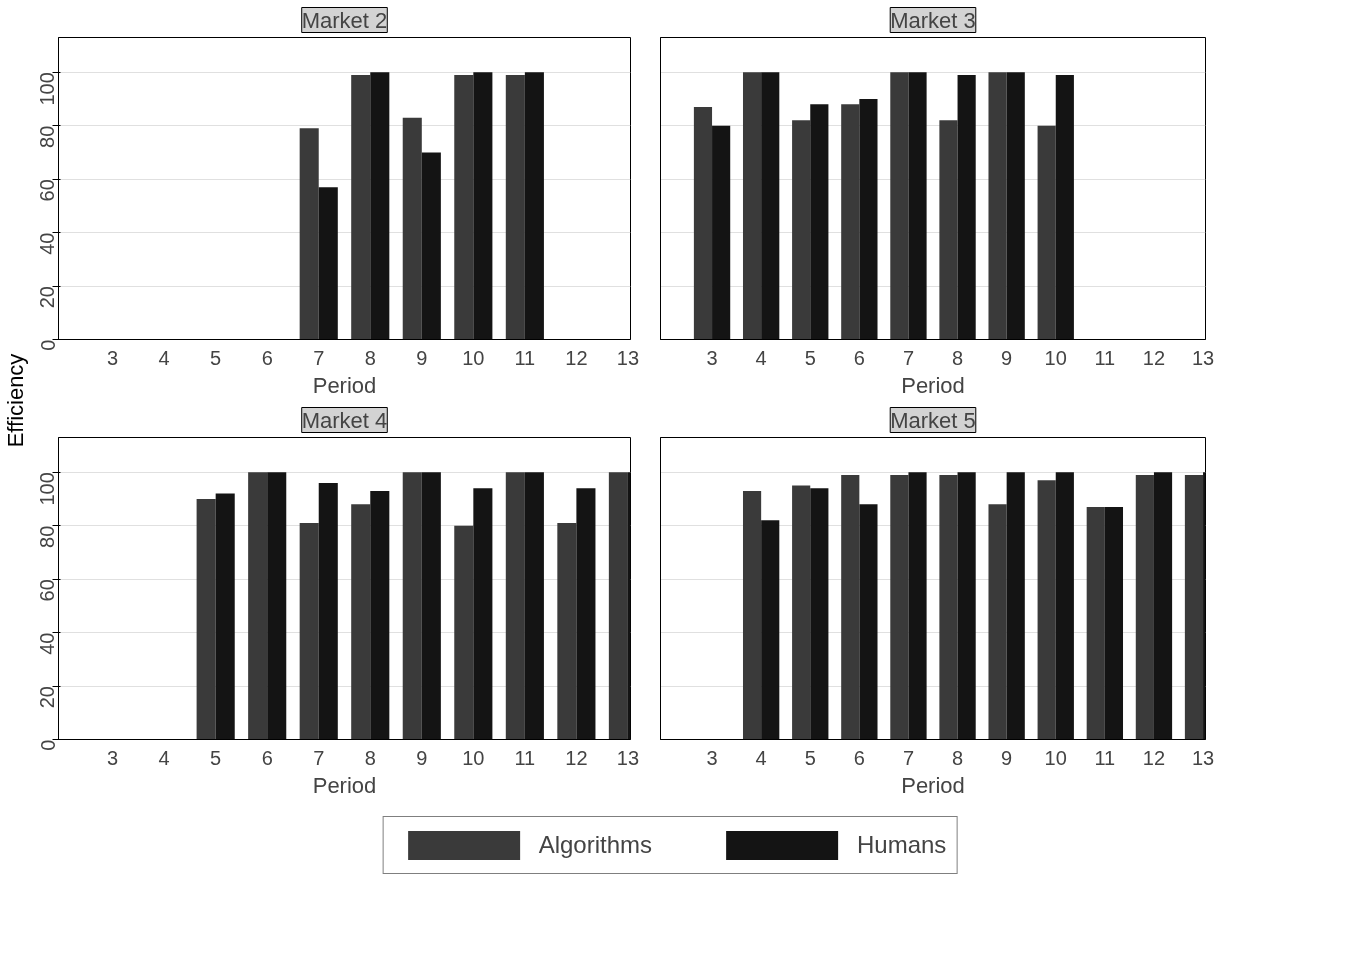 The width and height of the screenshot is (1370, 964). I want to click on chart-title: Market 2, so click(344, 20).